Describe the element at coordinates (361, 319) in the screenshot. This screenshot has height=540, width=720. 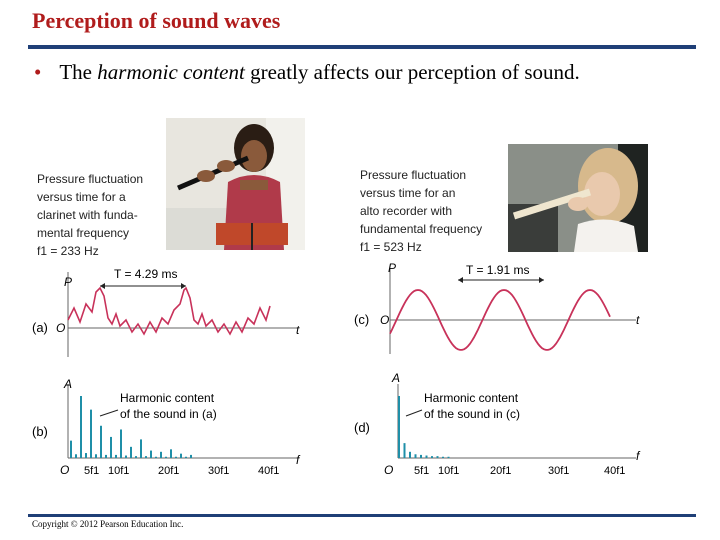
I see `panel-c-label: (c)` at that location.